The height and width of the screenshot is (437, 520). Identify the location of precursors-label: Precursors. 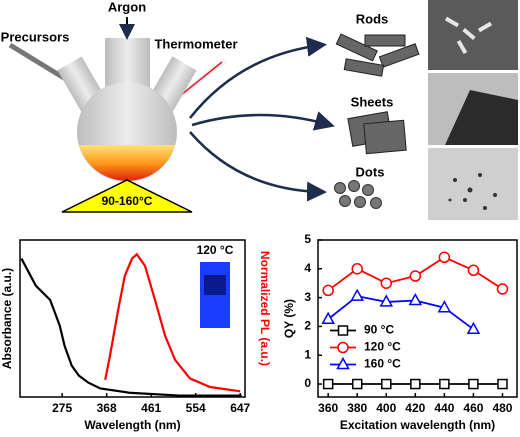
(35, 36).